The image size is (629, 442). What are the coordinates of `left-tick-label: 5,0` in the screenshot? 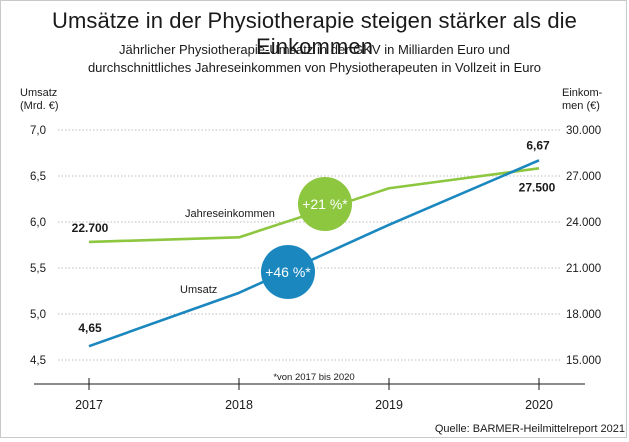 It's located at (38, 315).